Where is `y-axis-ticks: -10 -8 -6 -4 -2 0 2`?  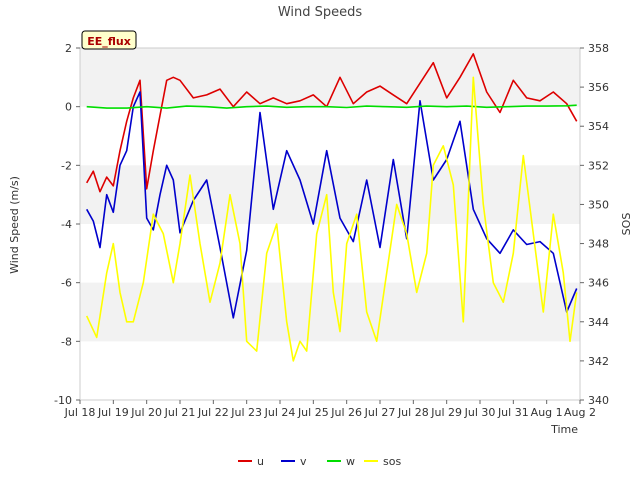 y-axis-ticks: -10 -8 -6 -4 -2 0 2 is located at coordinates (67, 224).